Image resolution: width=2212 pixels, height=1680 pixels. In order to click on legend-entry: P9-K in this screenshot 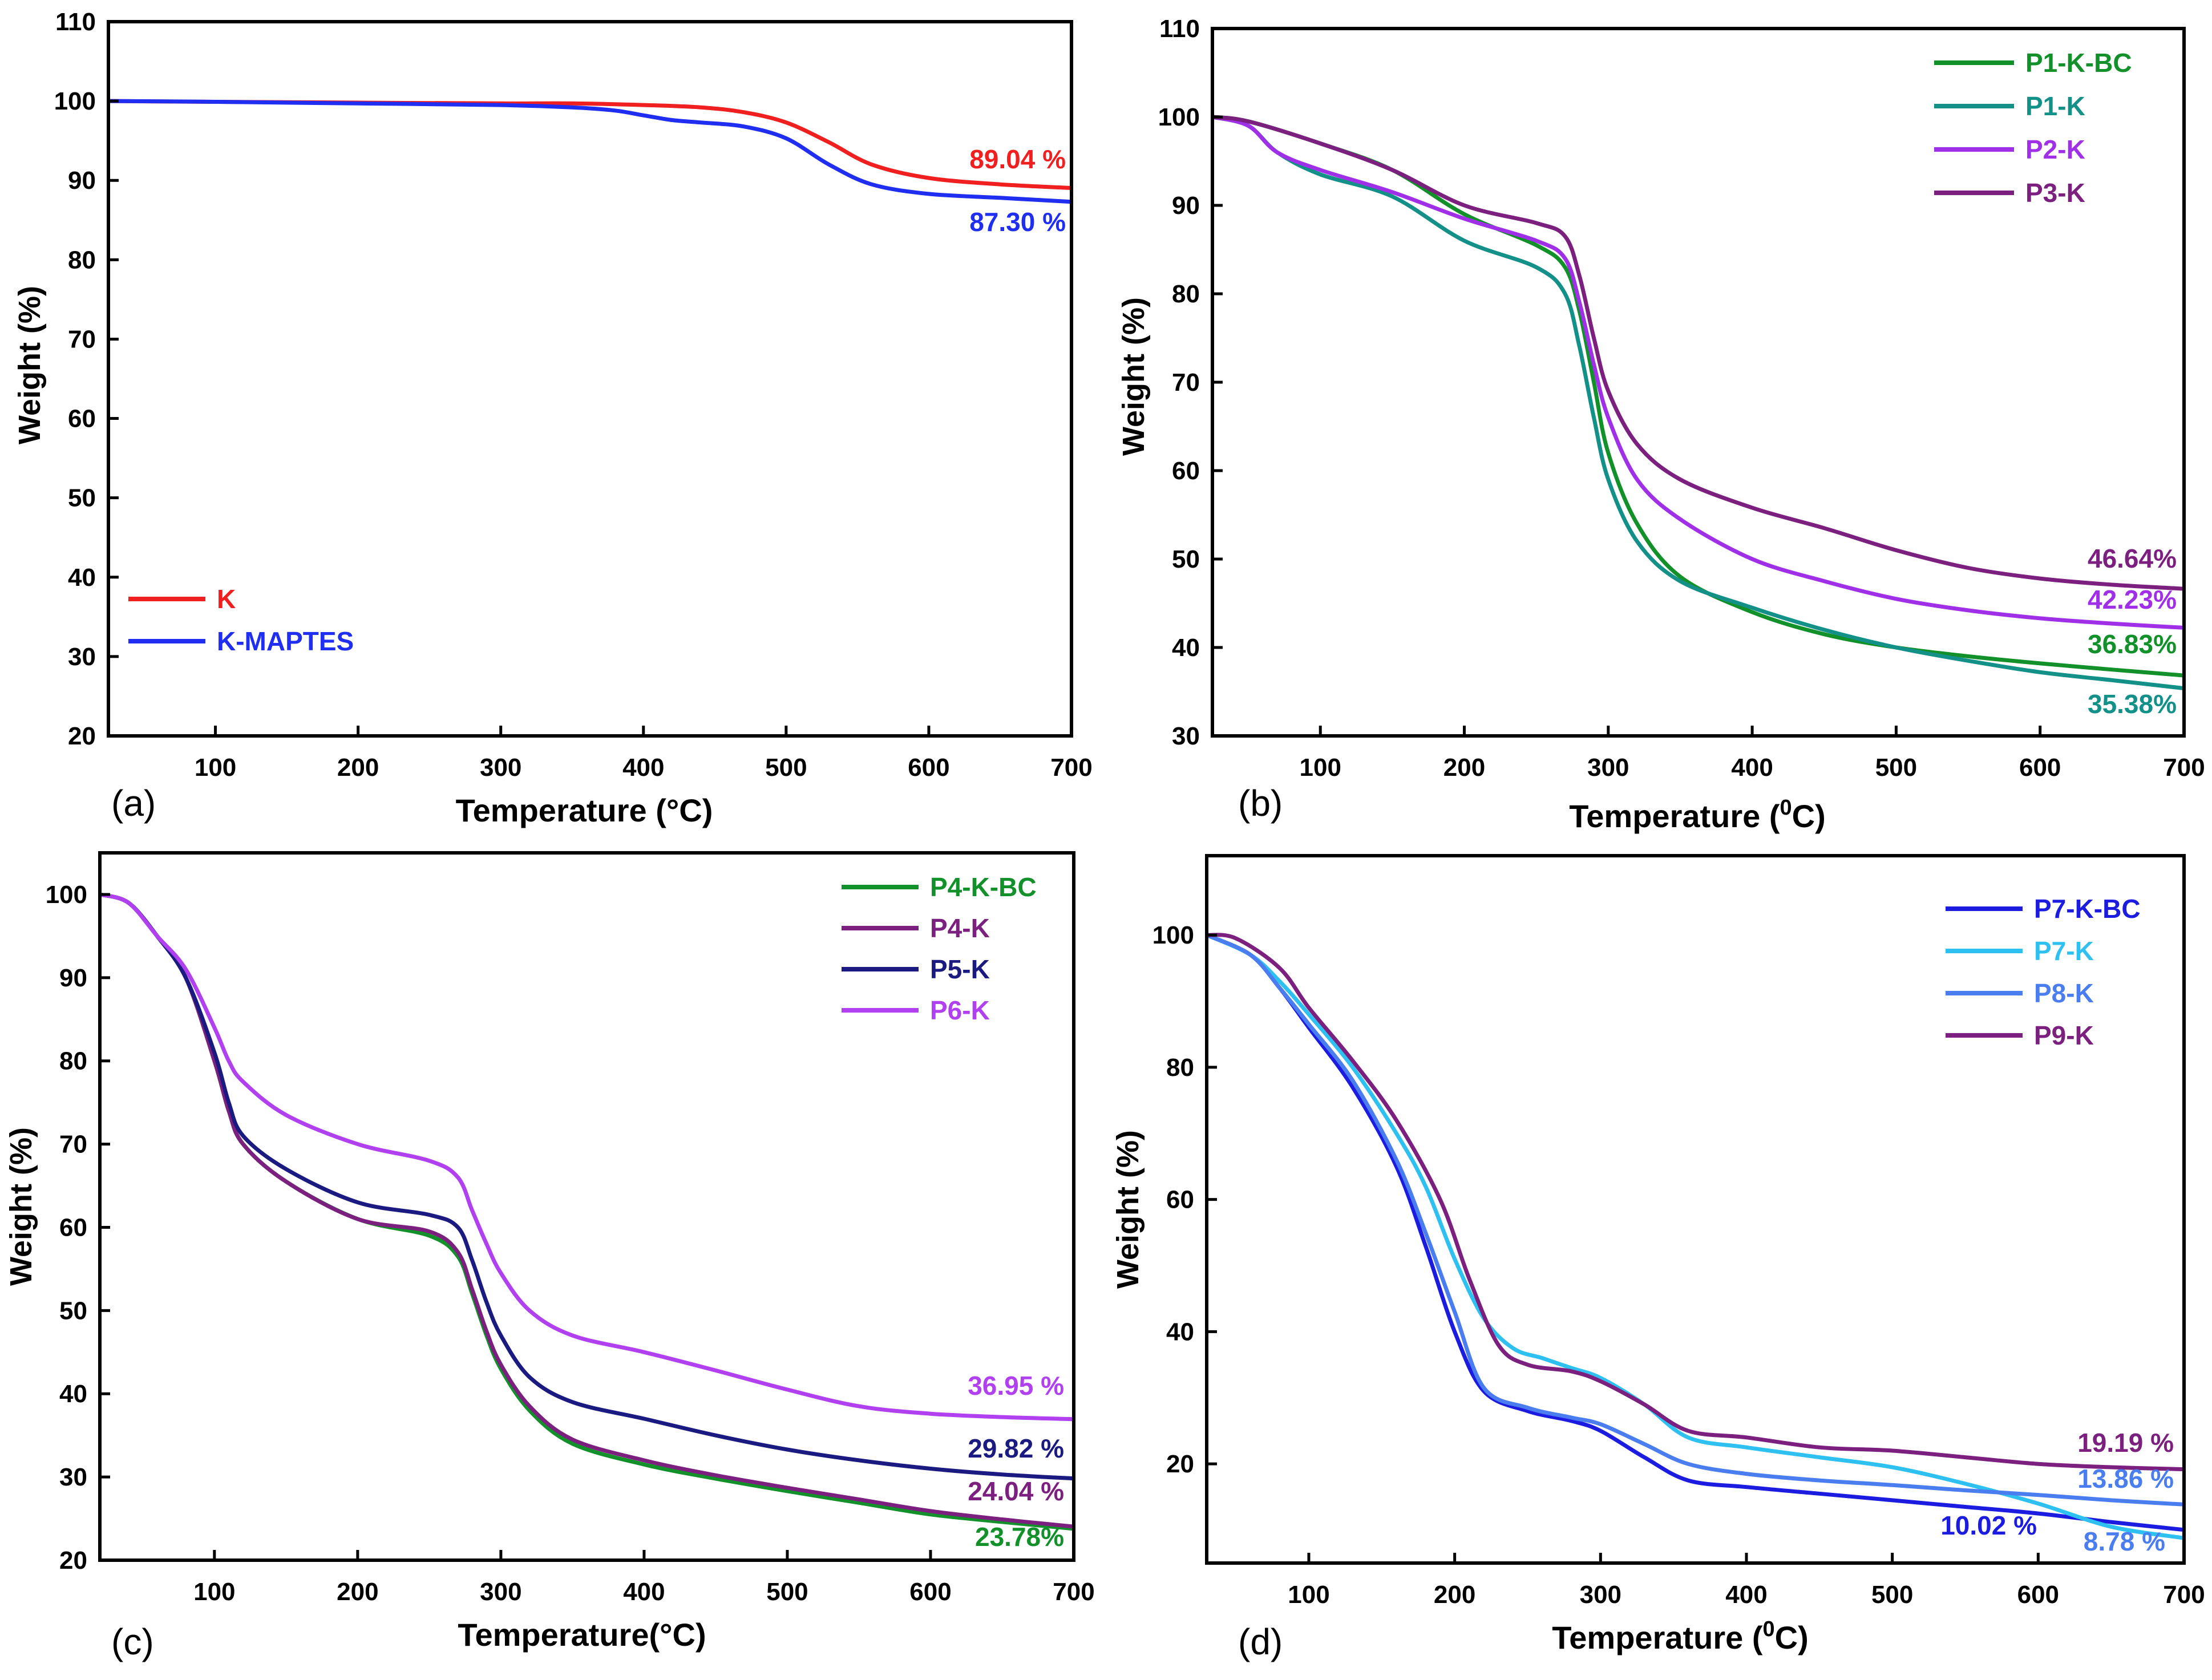, I will do `click(2064, 1035)`.